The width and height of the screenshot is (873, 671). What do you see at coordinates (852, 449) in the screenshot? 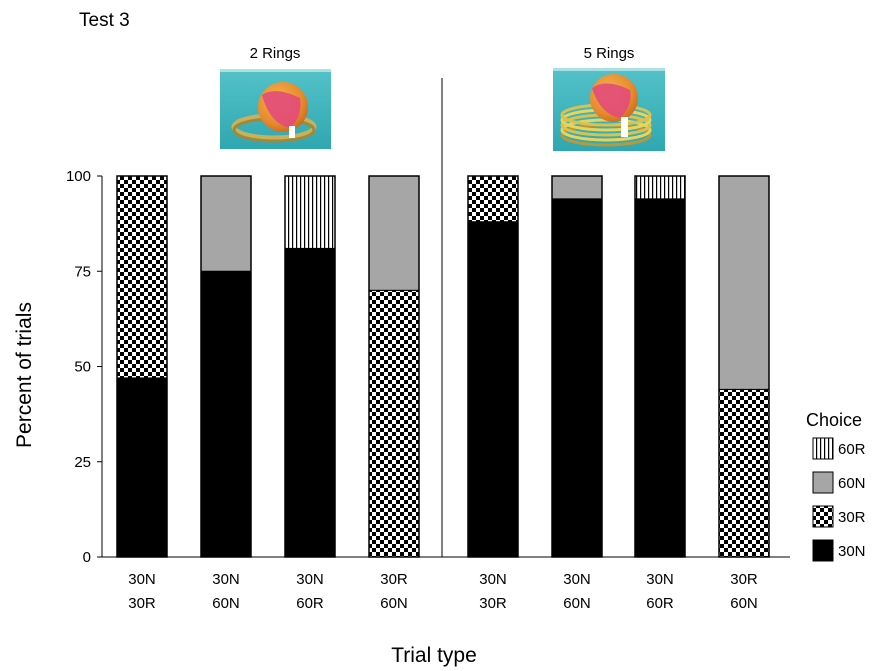
I see `legend-label-60R: 60R` at bounding box center [852, 449].